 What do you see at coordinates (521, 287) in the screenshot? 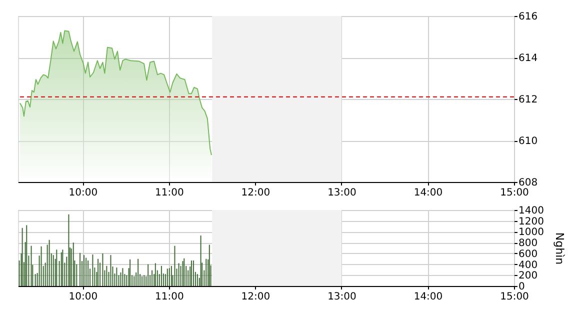
I see `y-tick-label: 0` at bounding box center [521, 287].